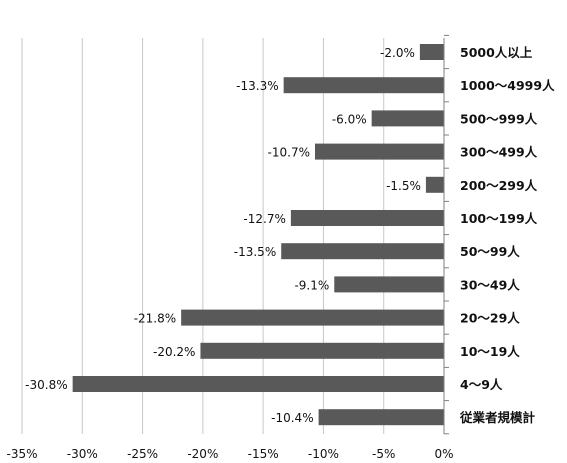 This screenshot has height=463, width=567. Describe the element at coordinates (323, 454) in the screenshot. I see `x-tick-label: -10%` at that location.